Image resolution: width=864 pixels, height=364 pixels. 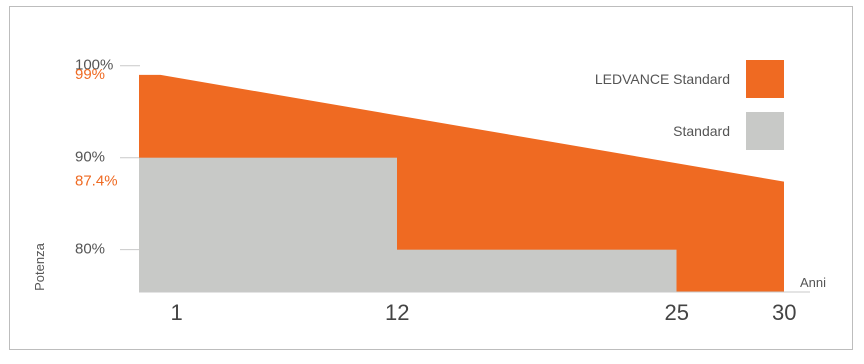 I want to click on x-tick-label: 25, so click(x=677, y=312).